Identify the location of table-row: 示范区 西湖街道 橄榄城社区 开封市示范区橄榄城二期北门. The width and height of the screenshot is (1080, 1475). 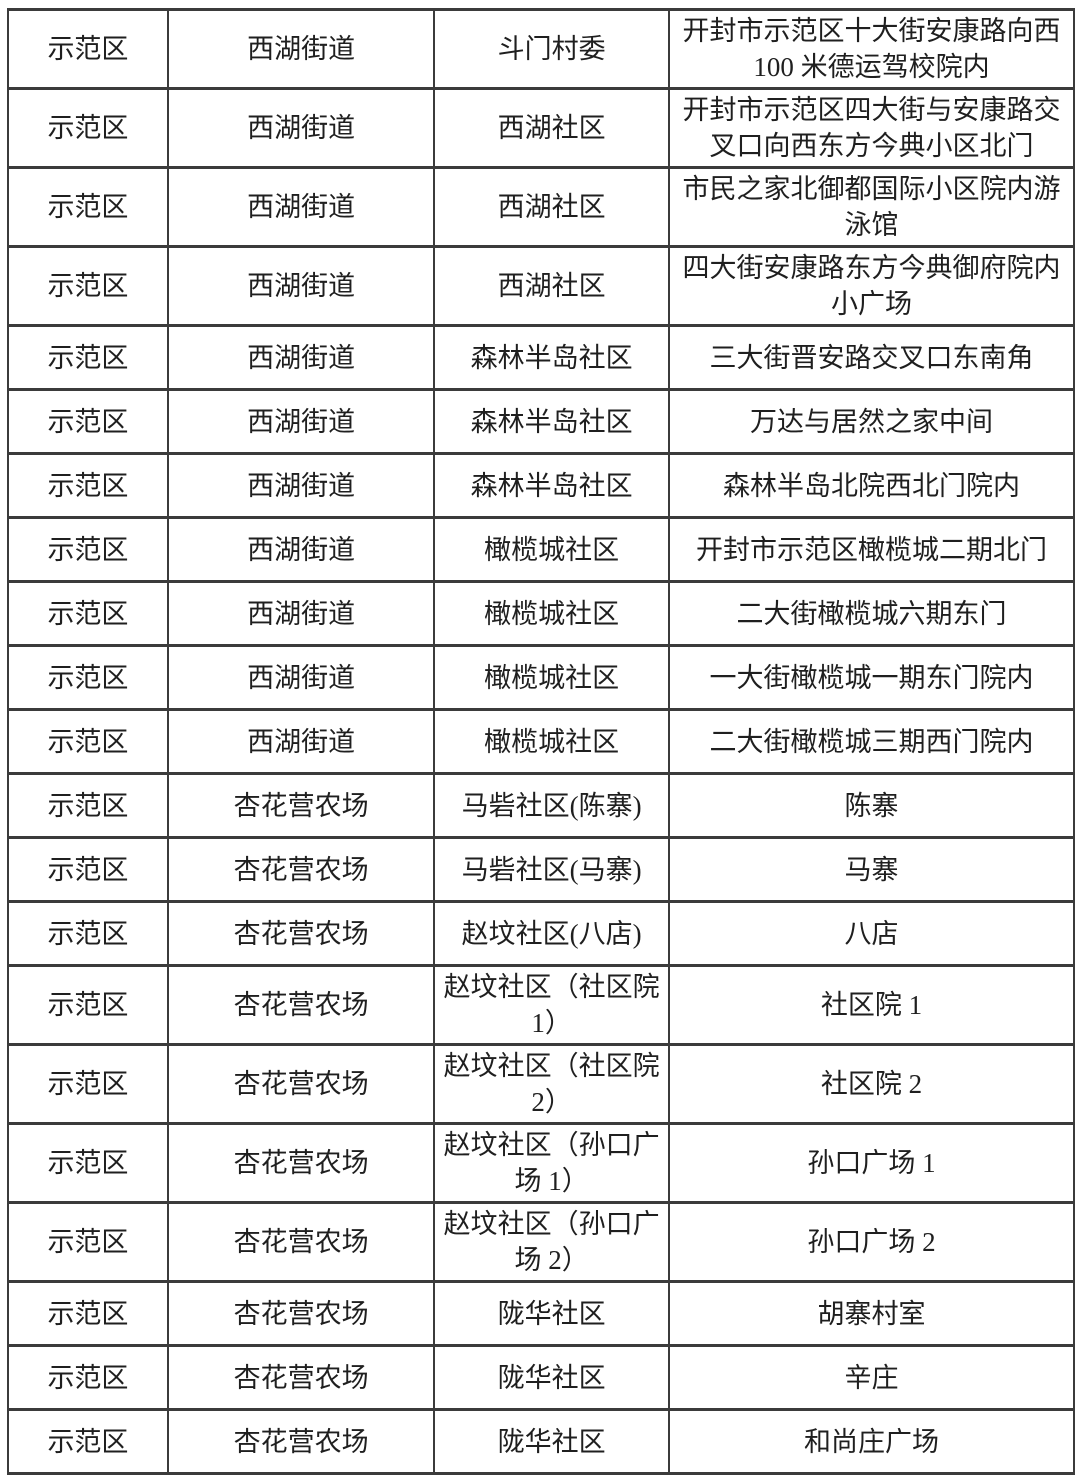
(541, 549).